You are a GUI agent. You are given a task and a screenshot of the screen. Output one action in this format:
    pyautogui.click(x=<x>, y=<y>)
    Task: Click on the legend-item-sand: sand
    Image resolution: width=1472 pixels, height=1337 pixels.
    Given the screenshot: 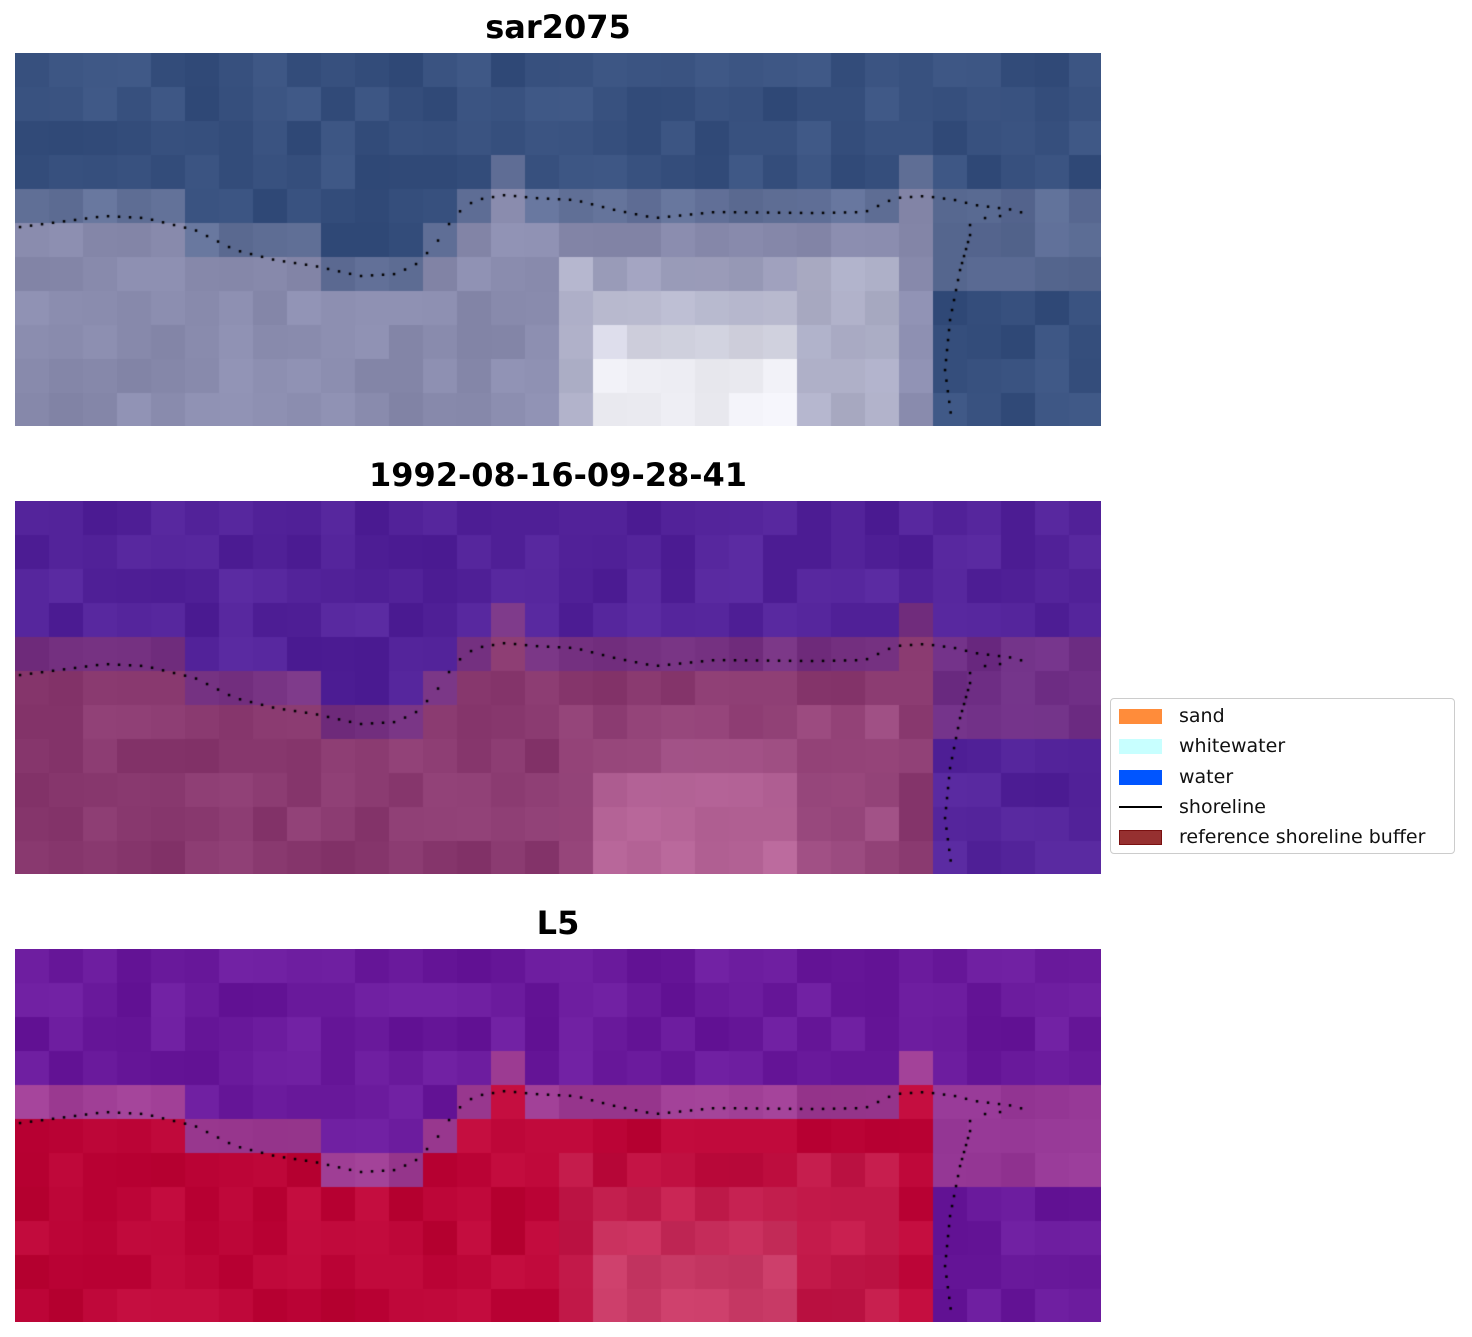 What is the action you would take?
    pyautogui.click(x=1172, y=716)
    